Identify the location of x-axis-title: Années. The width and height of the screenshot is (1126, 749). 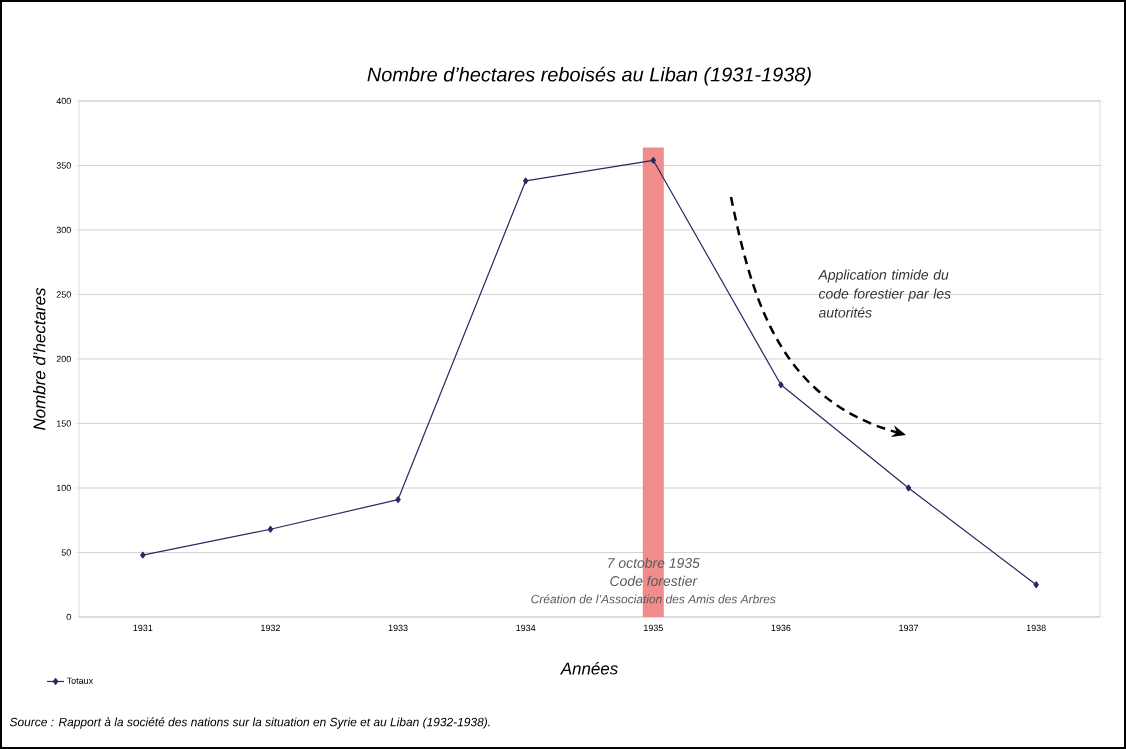
(588, 668).